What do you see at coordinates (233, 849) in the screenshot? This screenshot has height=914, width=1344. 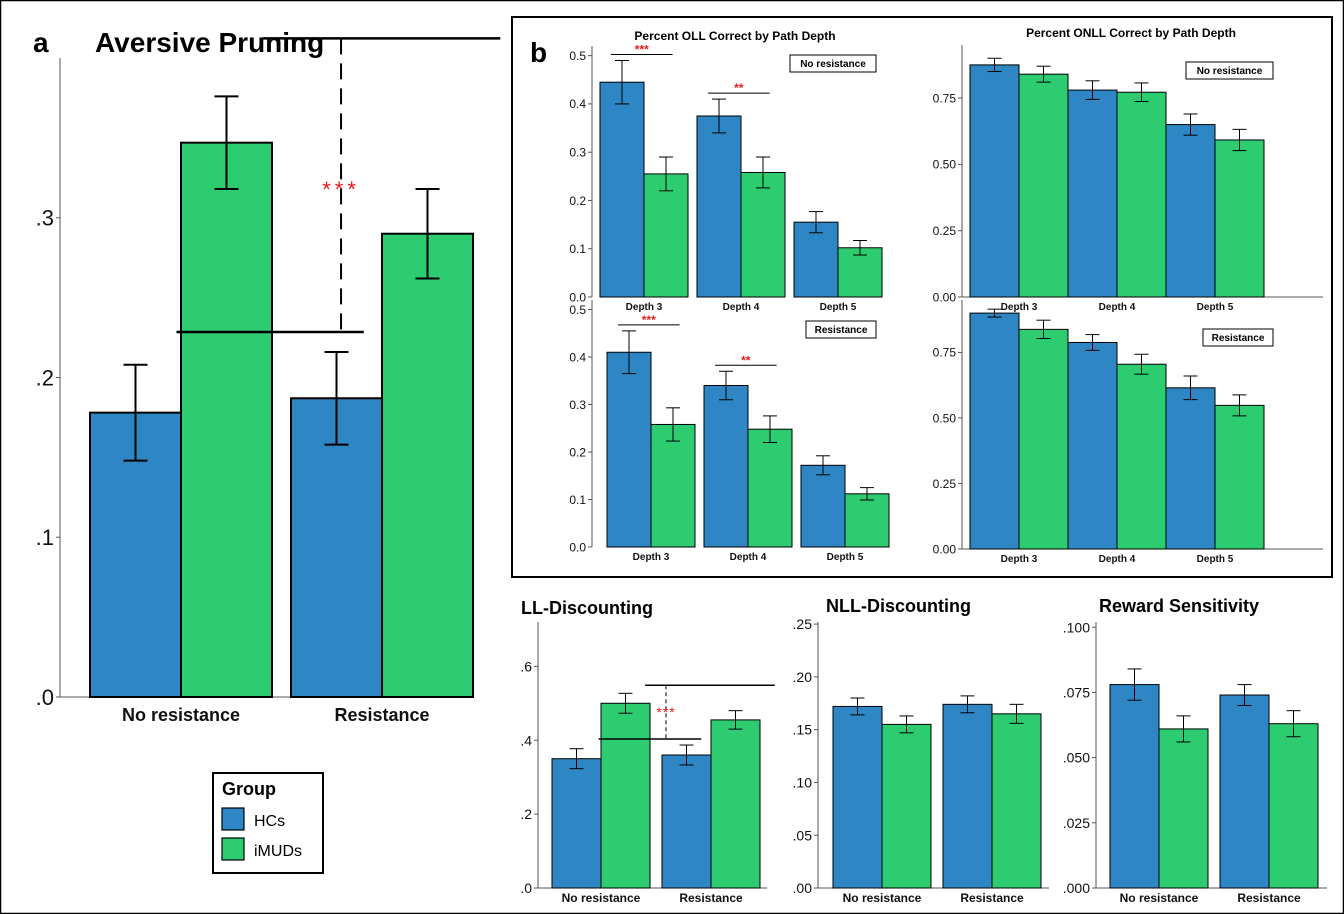 I see `legend-swatch-imuds` at bounding box center [233, 849].